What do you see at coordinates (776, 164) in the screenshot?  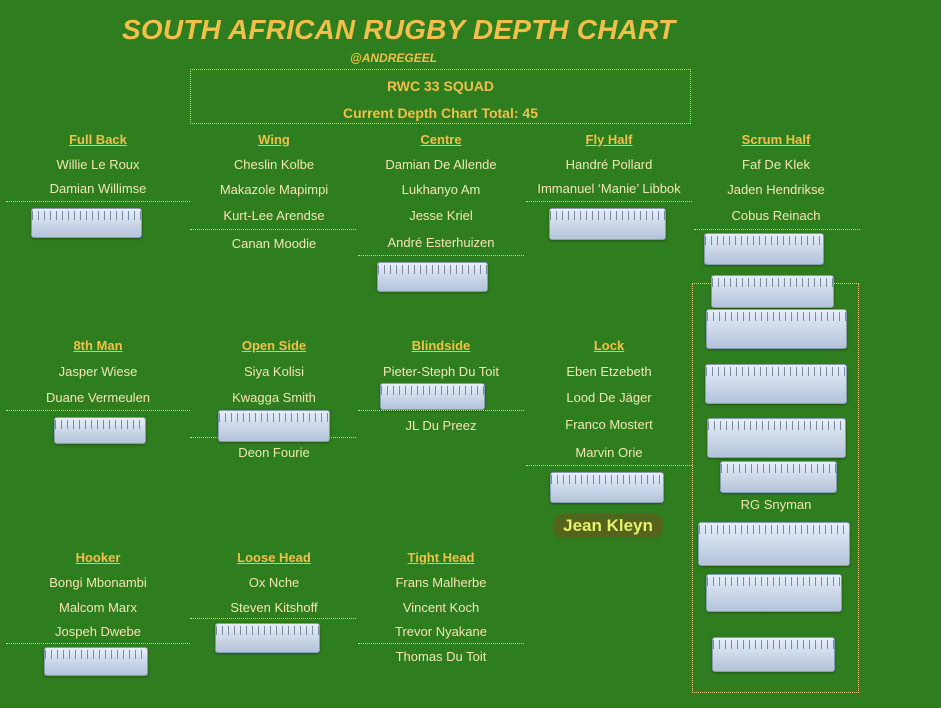 I see `player-name: Faf De Klek` at bounding box center [776, 164].